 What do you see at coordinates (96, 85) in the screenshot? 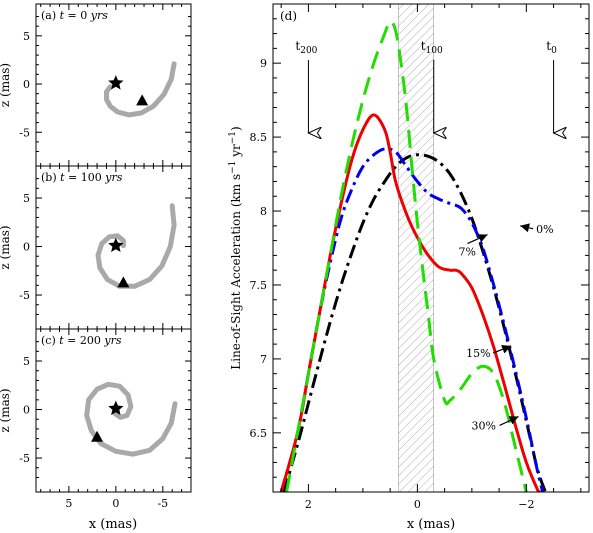
I see `panel-a: 5 0 -5 z (mas) (a) t = 0 yrs` at bounding box center [96, 85].